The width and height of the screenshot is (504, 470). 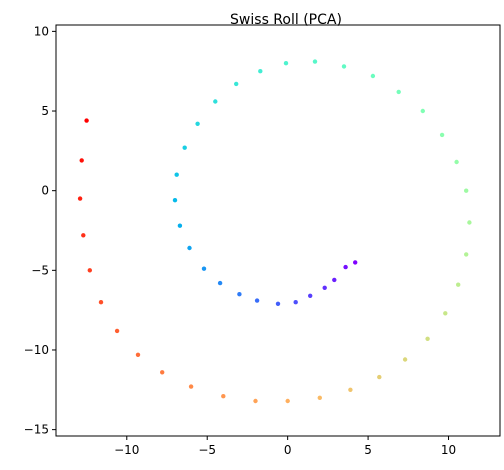 I want to click on x-tick-label: 10, so click(x=448, y=450).